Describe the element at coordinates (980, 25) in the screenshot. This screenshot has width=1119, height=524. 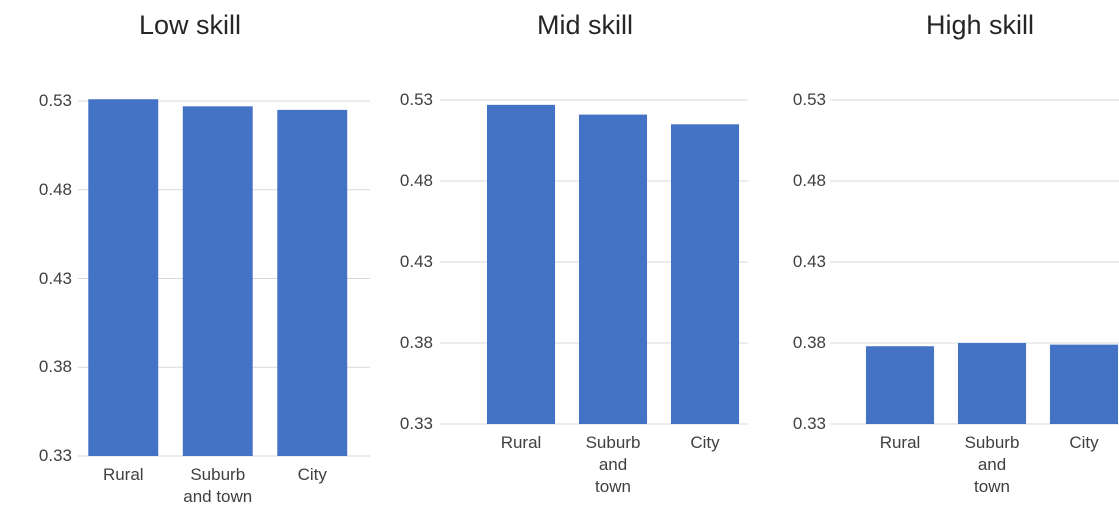
I see `chart-title: High skill` at that location.